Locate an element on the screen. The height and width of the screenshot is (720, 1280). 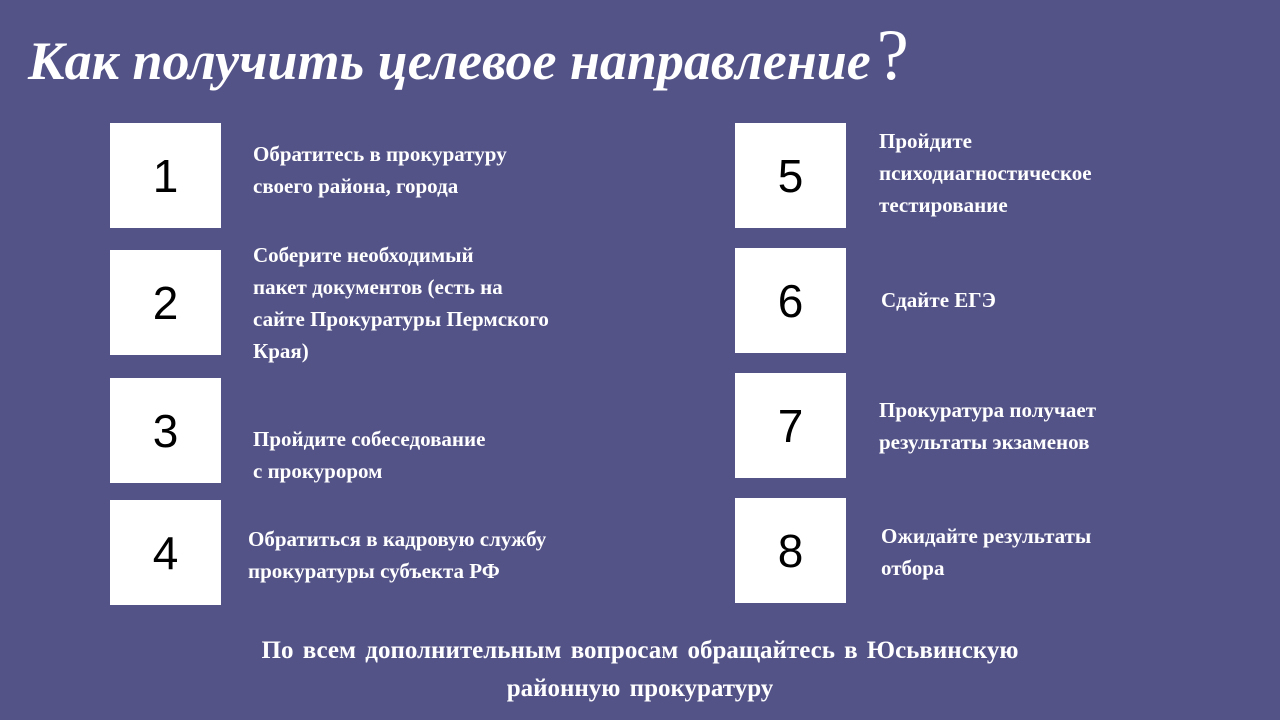
step-number-box-8: 8 is located at coordinates (790, 550).